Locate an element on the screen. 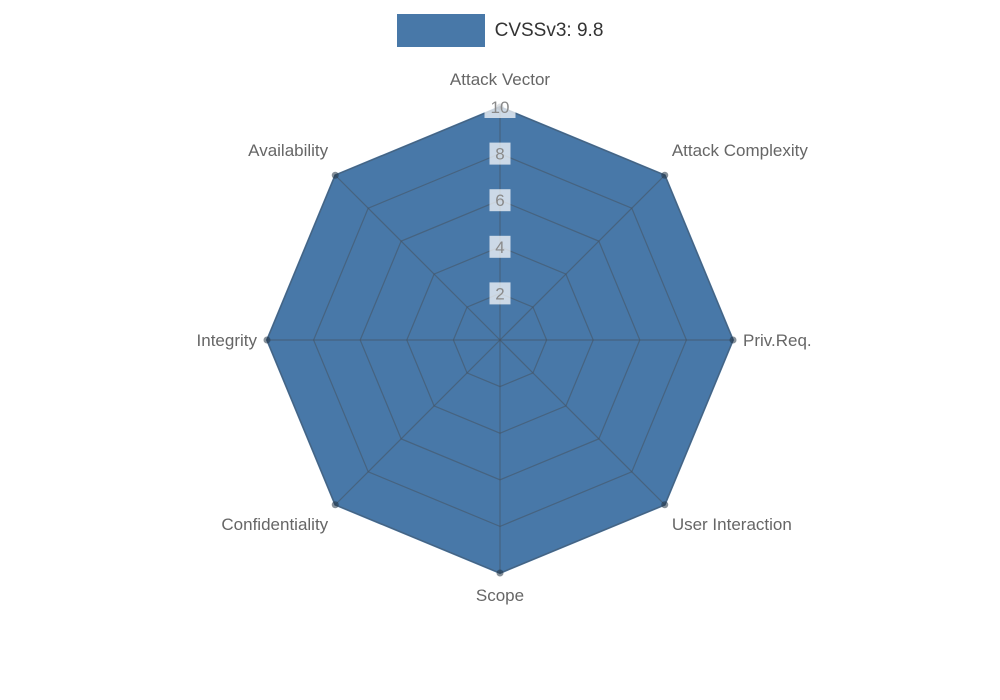 The height and width of the screenshot is (700, 1000). axis-label-availability: Availability is located at coordinates (288, 150).